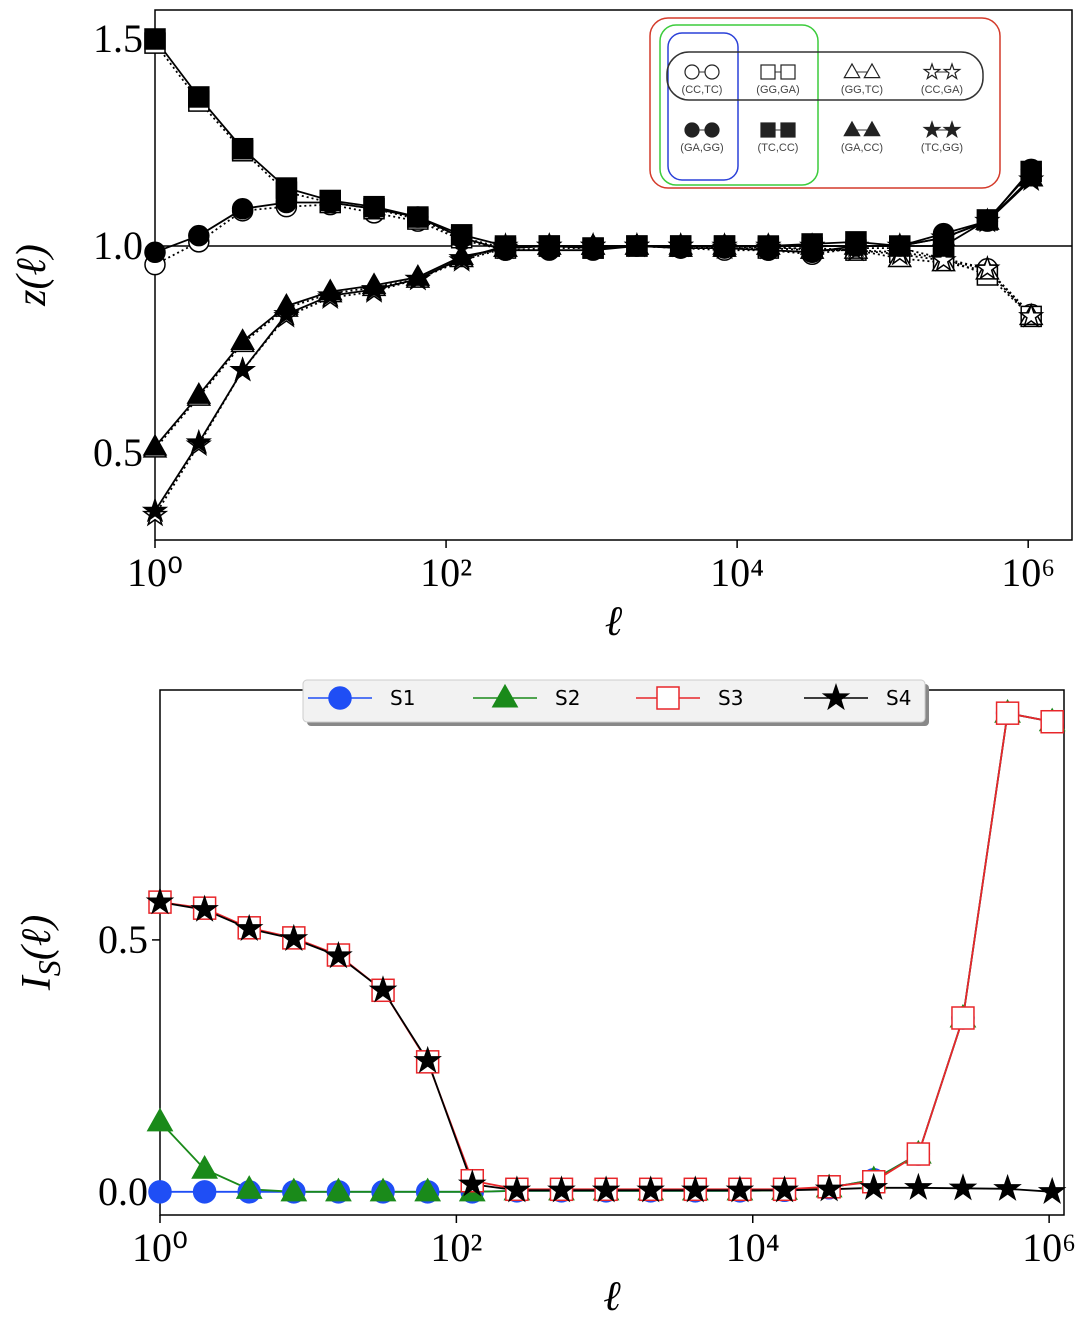  What do you see at coordinates (730, 698) in the screenshot?
I see `legend-label: S3` at bounding box center [730, 698].